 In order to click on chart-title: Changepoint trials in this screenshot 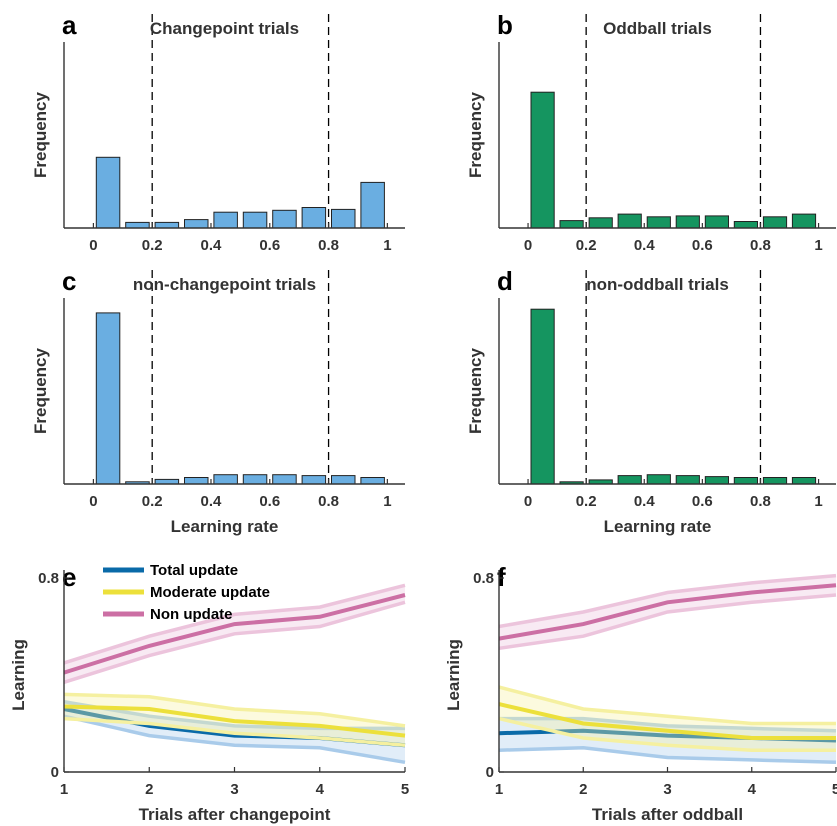, I will do `click(224, 28)`.